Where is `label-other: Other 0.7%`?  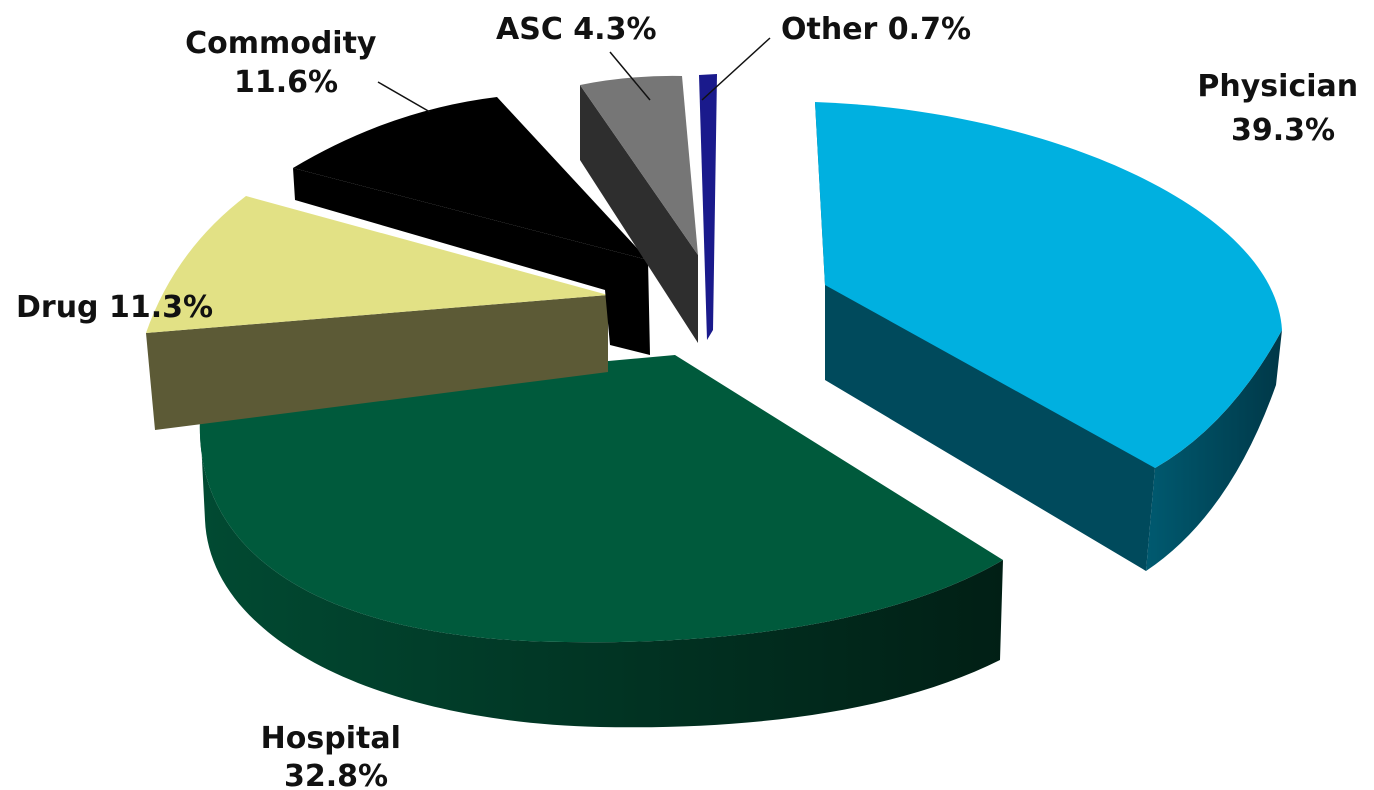 label-other: Other 0.7% is located at coordinates (876, 29).